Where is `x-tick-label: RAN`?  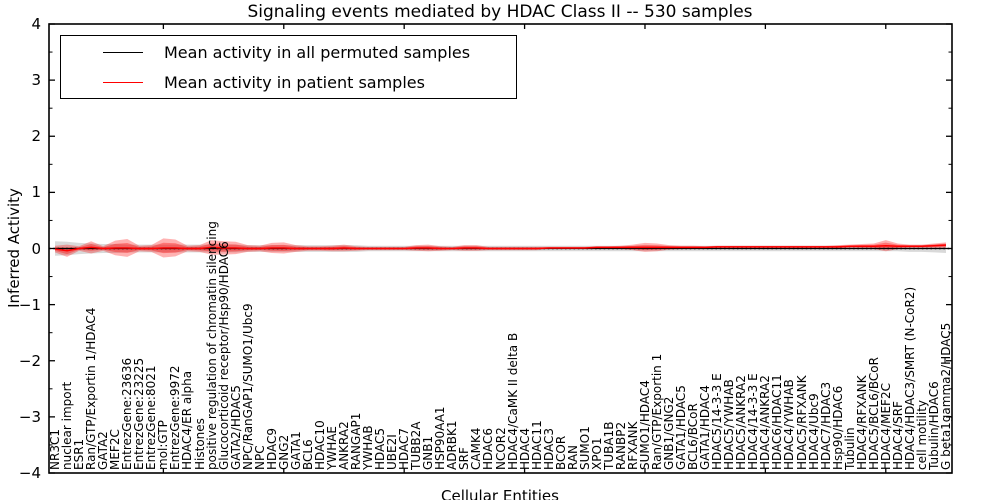 x-tick-label: RAN is located at coordinates (572, 457).